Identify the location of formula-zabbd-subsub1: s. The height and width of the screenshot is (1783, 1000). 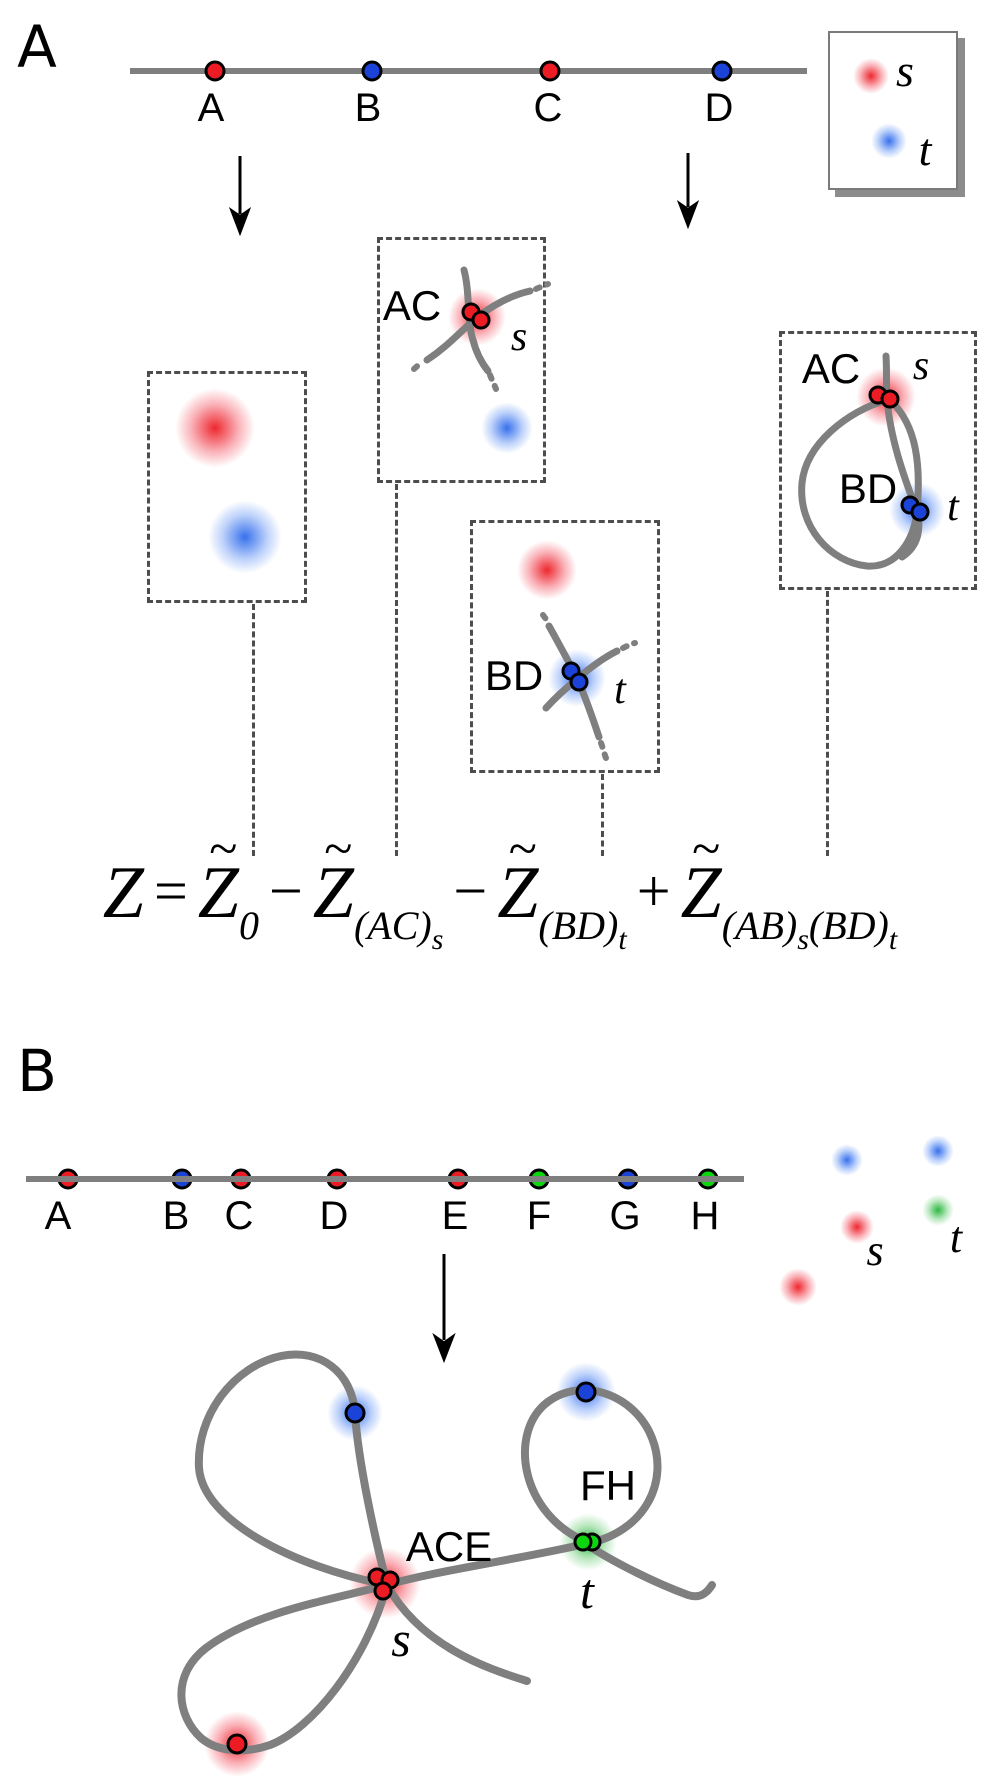
(803, 939).